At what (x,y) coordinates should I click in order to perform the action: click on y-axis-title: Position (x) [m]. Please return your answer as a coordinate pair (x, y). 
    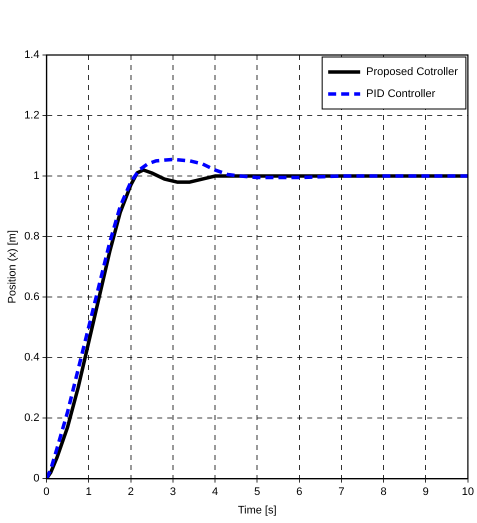
    Looking at the image, I should click on (12, 267).